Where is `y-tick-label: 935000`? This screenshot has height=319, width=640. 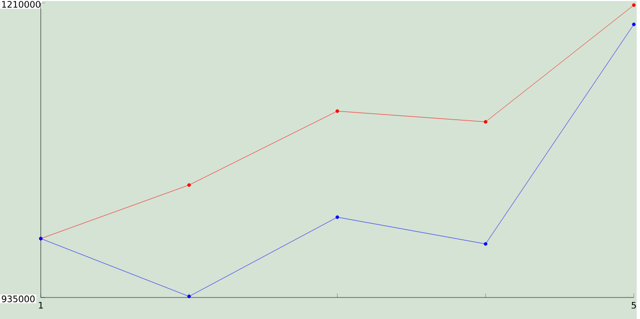 y-tick-label: 935000 is located at coordinates (18, 298).